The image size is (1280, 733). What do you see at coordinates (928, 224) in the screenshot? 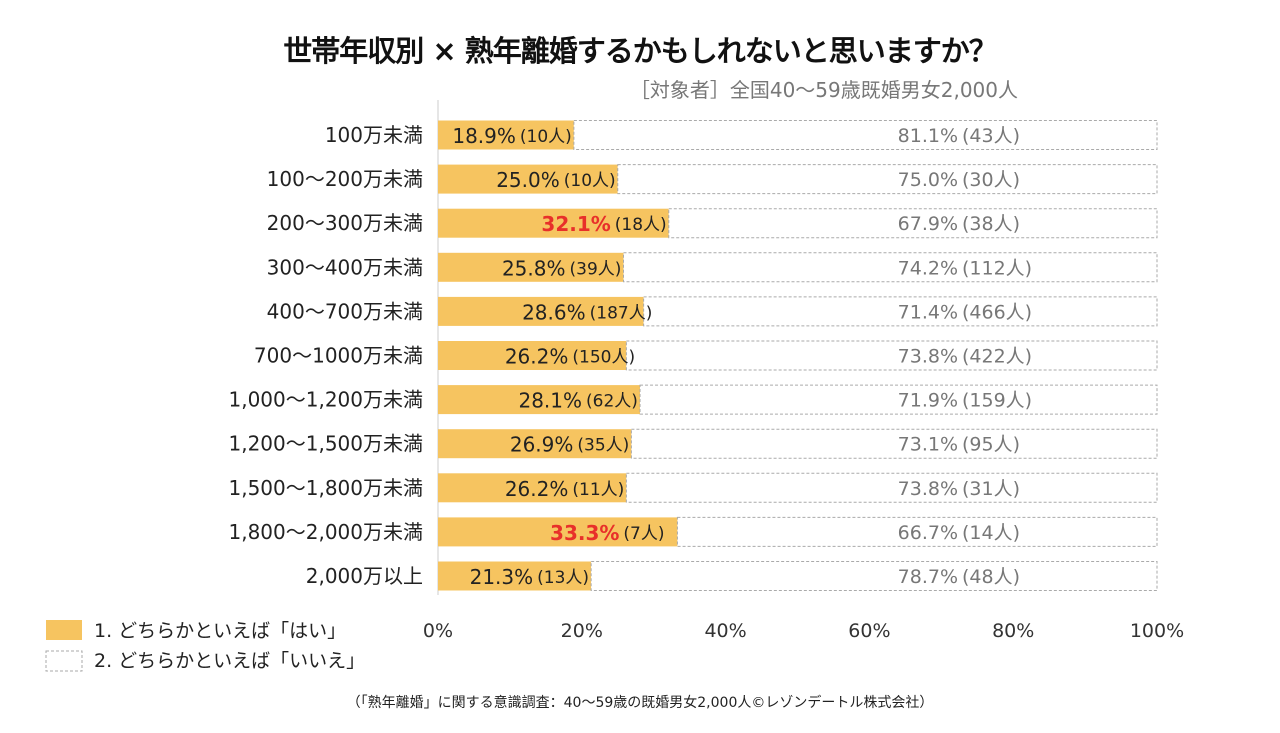
I see `no-value-label: 67.9%` at bounding box center [928, 224].